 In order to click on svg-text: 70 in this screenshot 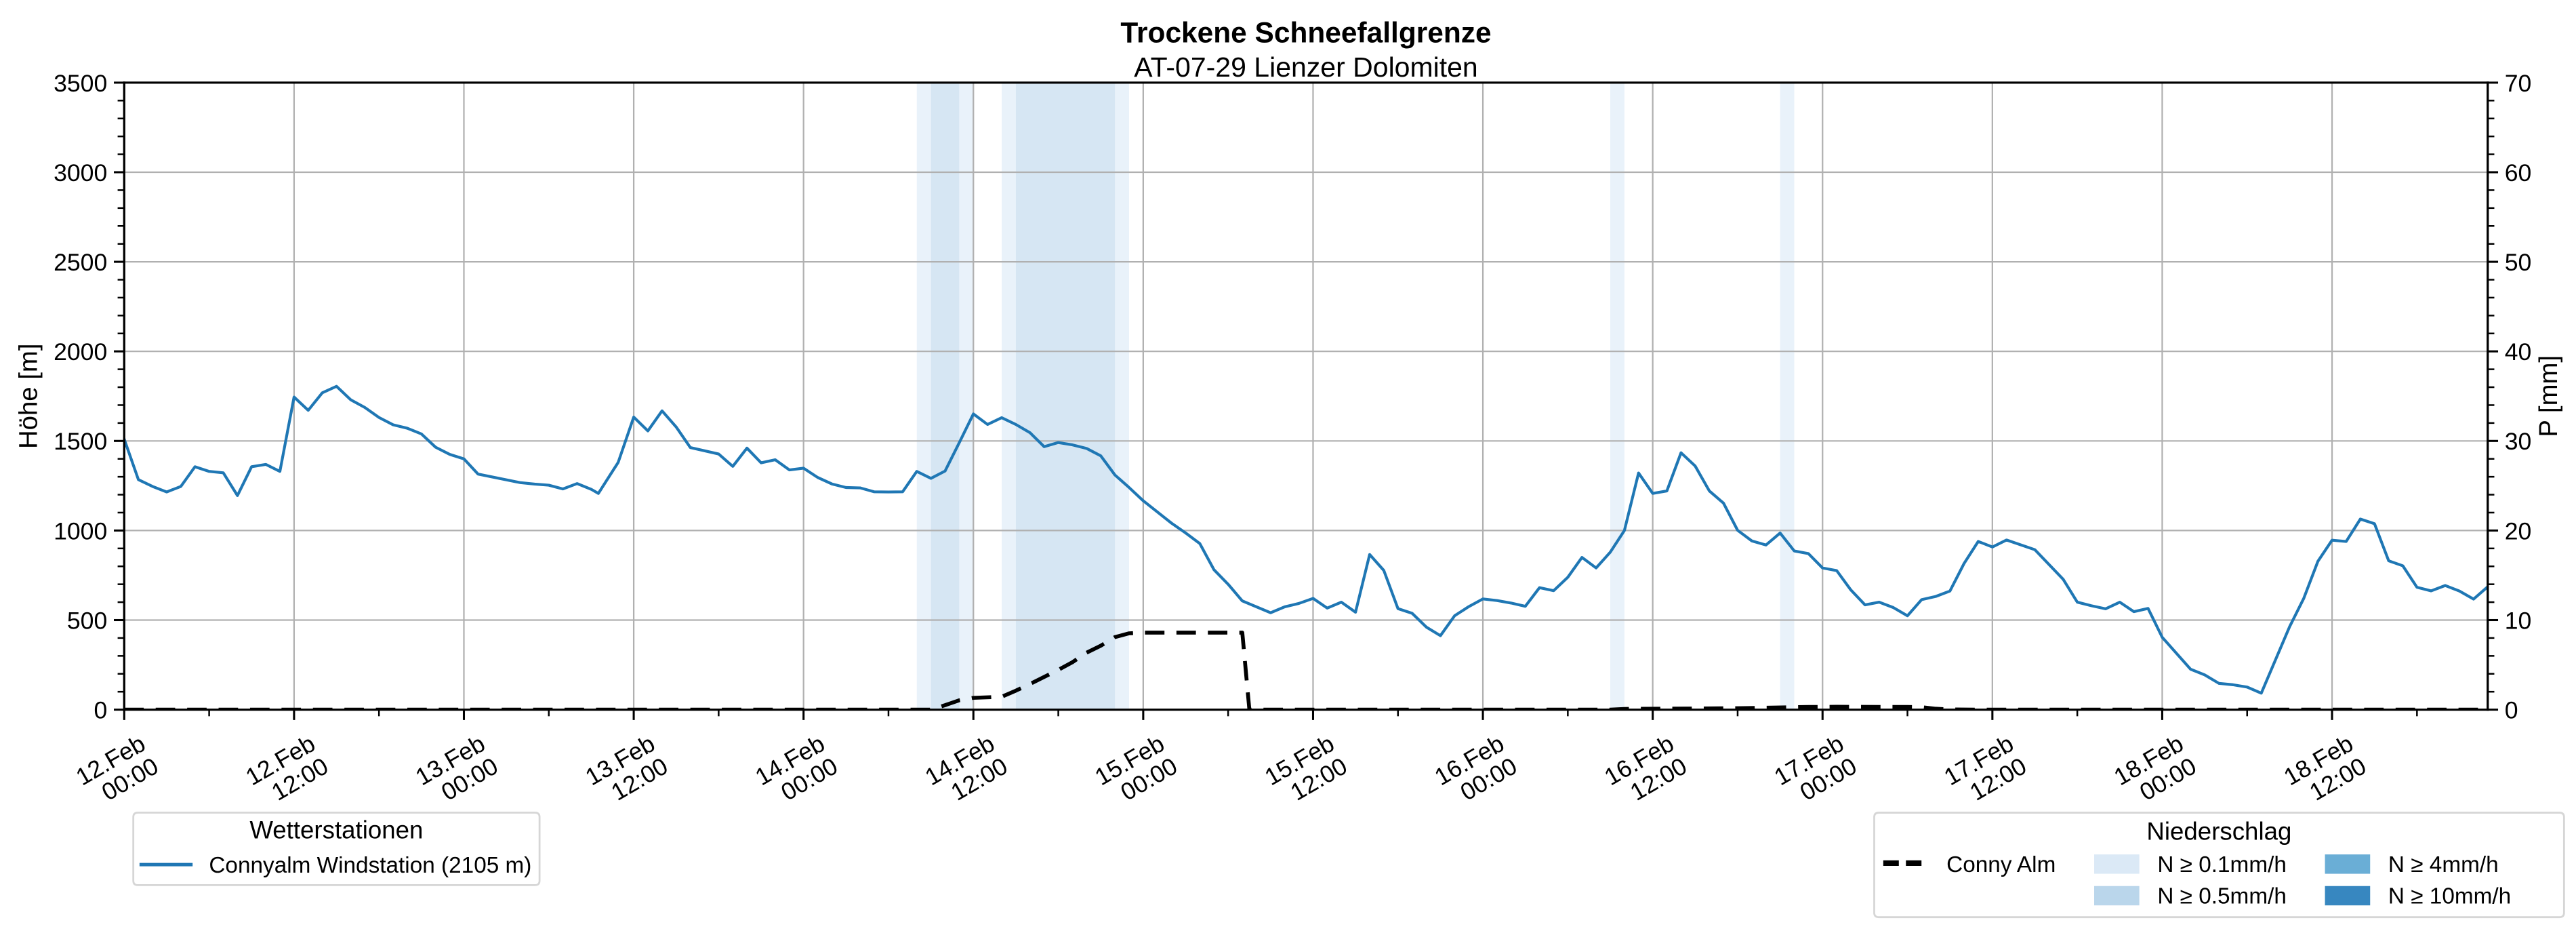, I will do `click(2518, 84)`.